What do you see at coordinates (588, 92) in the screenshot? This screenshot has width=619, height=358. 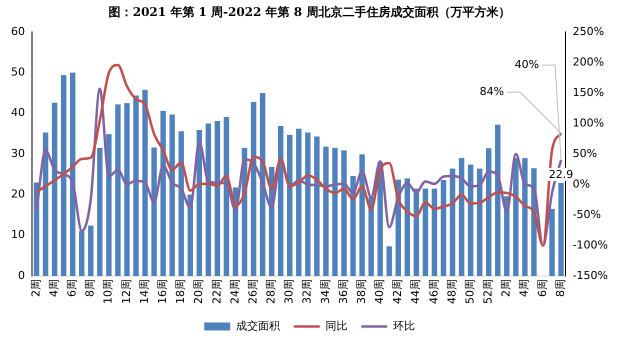 I see `y2-tick-label: 150%` at bounding box center [588, 92].